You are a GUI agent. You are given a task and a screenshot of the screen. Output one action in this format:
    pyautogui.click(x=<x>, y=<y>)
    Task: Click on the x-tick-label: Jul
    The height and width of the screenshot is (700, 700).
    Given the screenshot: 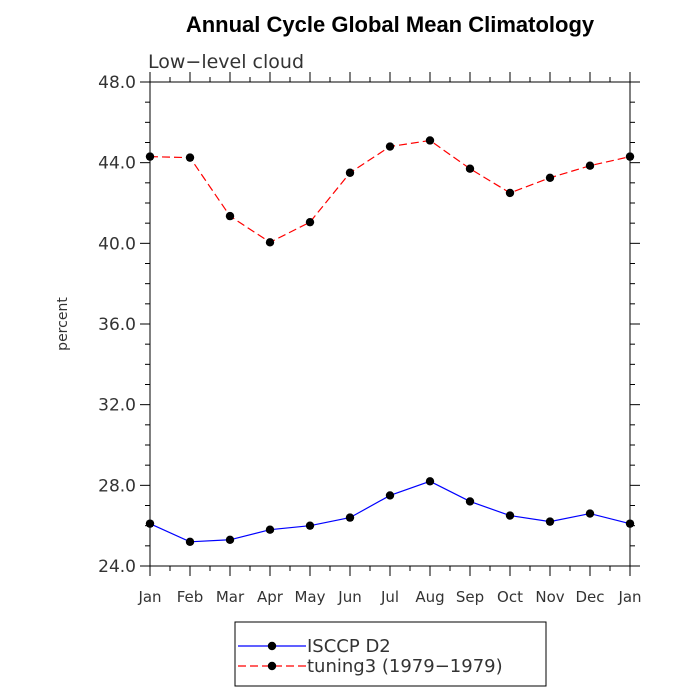 What is the action you would take?
    pyautogui.click(x=389, y=597)
    